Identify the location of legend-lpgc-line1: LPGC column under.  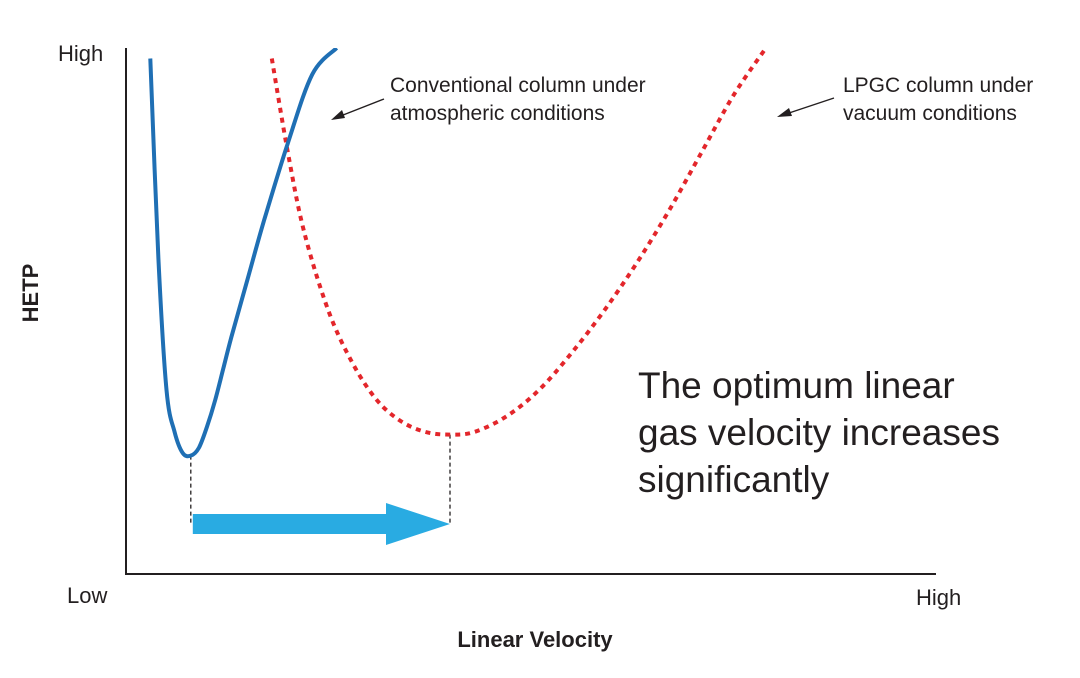
(938, 85).